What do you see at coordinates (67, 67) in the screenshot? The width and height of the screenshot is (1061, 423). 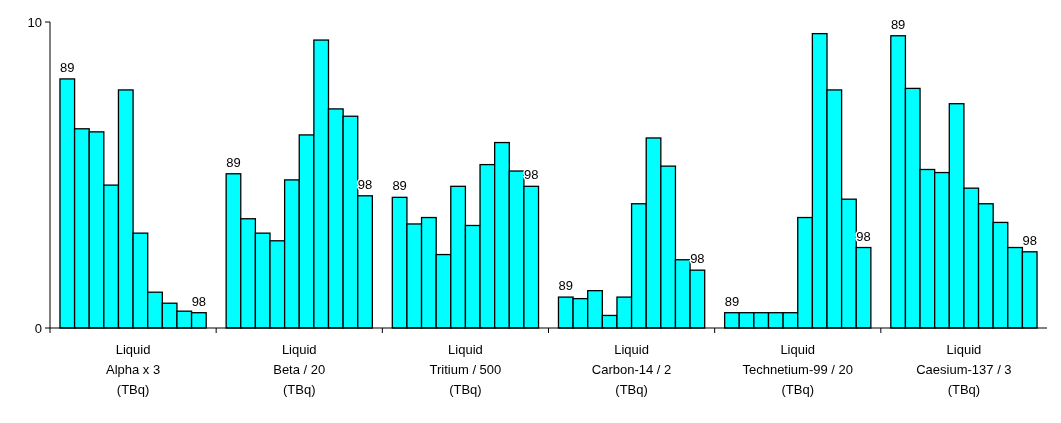 I see `series-label: 89` at bounding box center [67, 67].